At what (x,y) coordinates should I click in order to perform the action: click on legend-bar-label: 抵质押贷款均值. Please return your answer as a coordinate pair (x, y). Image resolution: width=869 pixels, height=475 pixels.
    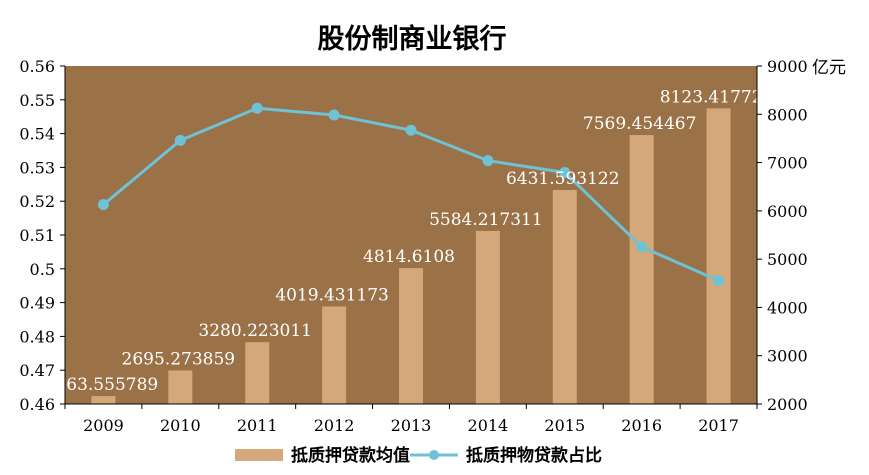
    Looking at the image, I should click on (350, 455).